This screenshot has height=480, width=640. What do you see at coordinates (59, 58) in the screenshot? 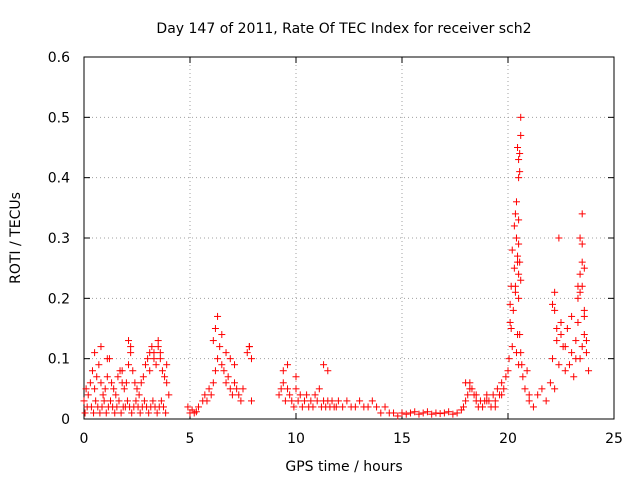
I see `y-tick-label: 0.6` at bounding box center [59, 58].